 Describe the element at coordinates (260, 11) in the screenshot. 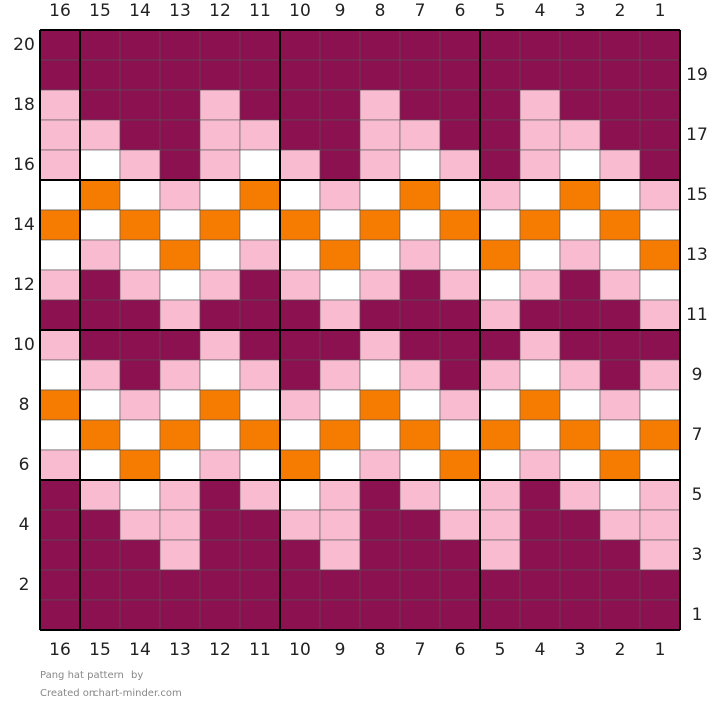

I see `column-label: 11` at that location.